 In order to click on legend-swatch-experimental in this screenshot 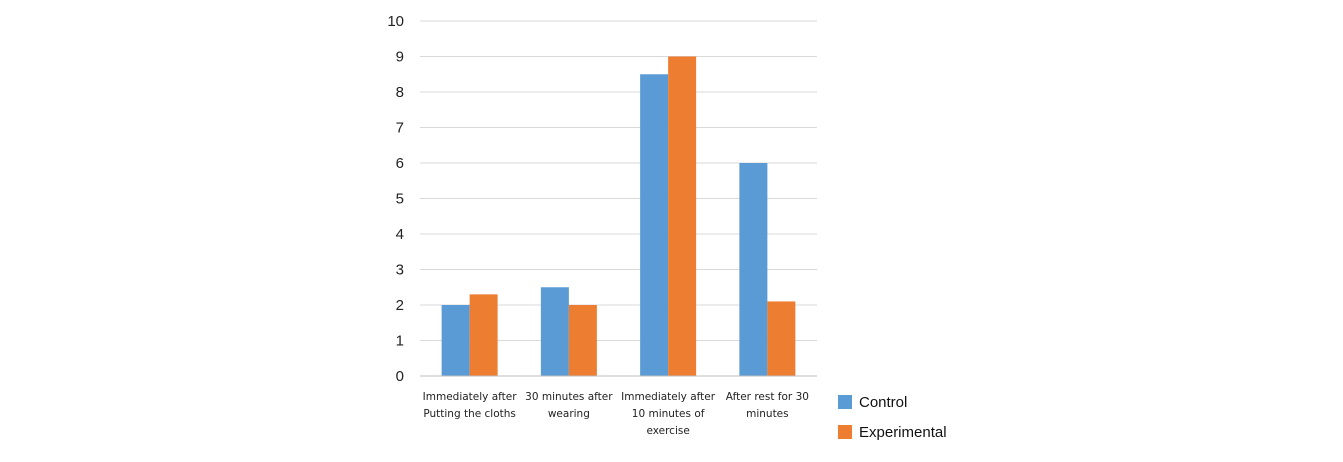, I will do `click(845, 432)`.